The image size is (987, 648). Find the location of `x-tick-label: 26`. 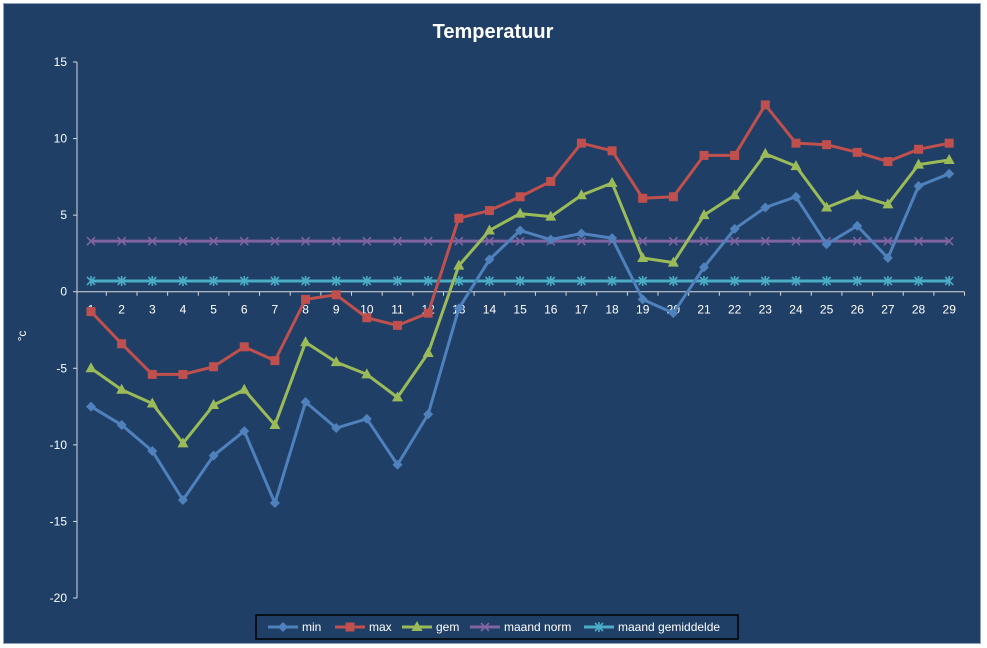

x-tick-label: 26 is located at coordinates (858, 310).